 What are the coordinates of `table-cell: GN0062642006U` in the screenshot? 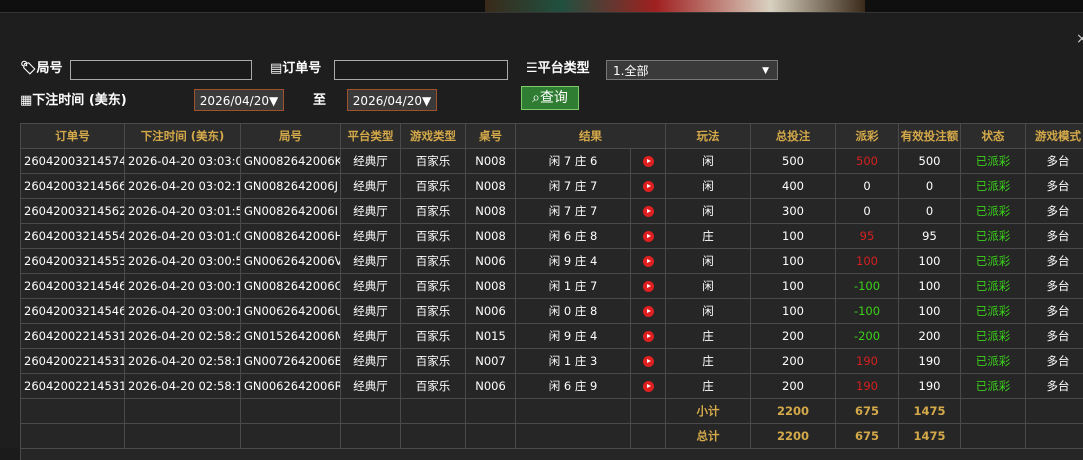 It's located at (291, 311).